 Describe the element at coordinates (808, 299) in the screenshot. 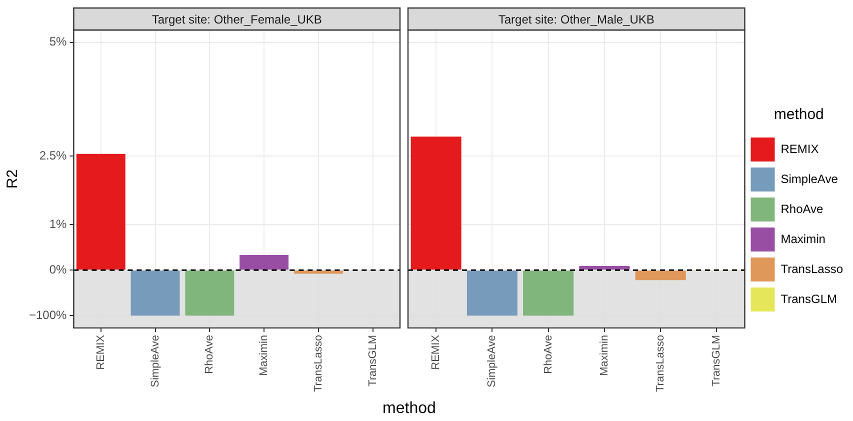

I see `legend-label: TransGLM` at that location.